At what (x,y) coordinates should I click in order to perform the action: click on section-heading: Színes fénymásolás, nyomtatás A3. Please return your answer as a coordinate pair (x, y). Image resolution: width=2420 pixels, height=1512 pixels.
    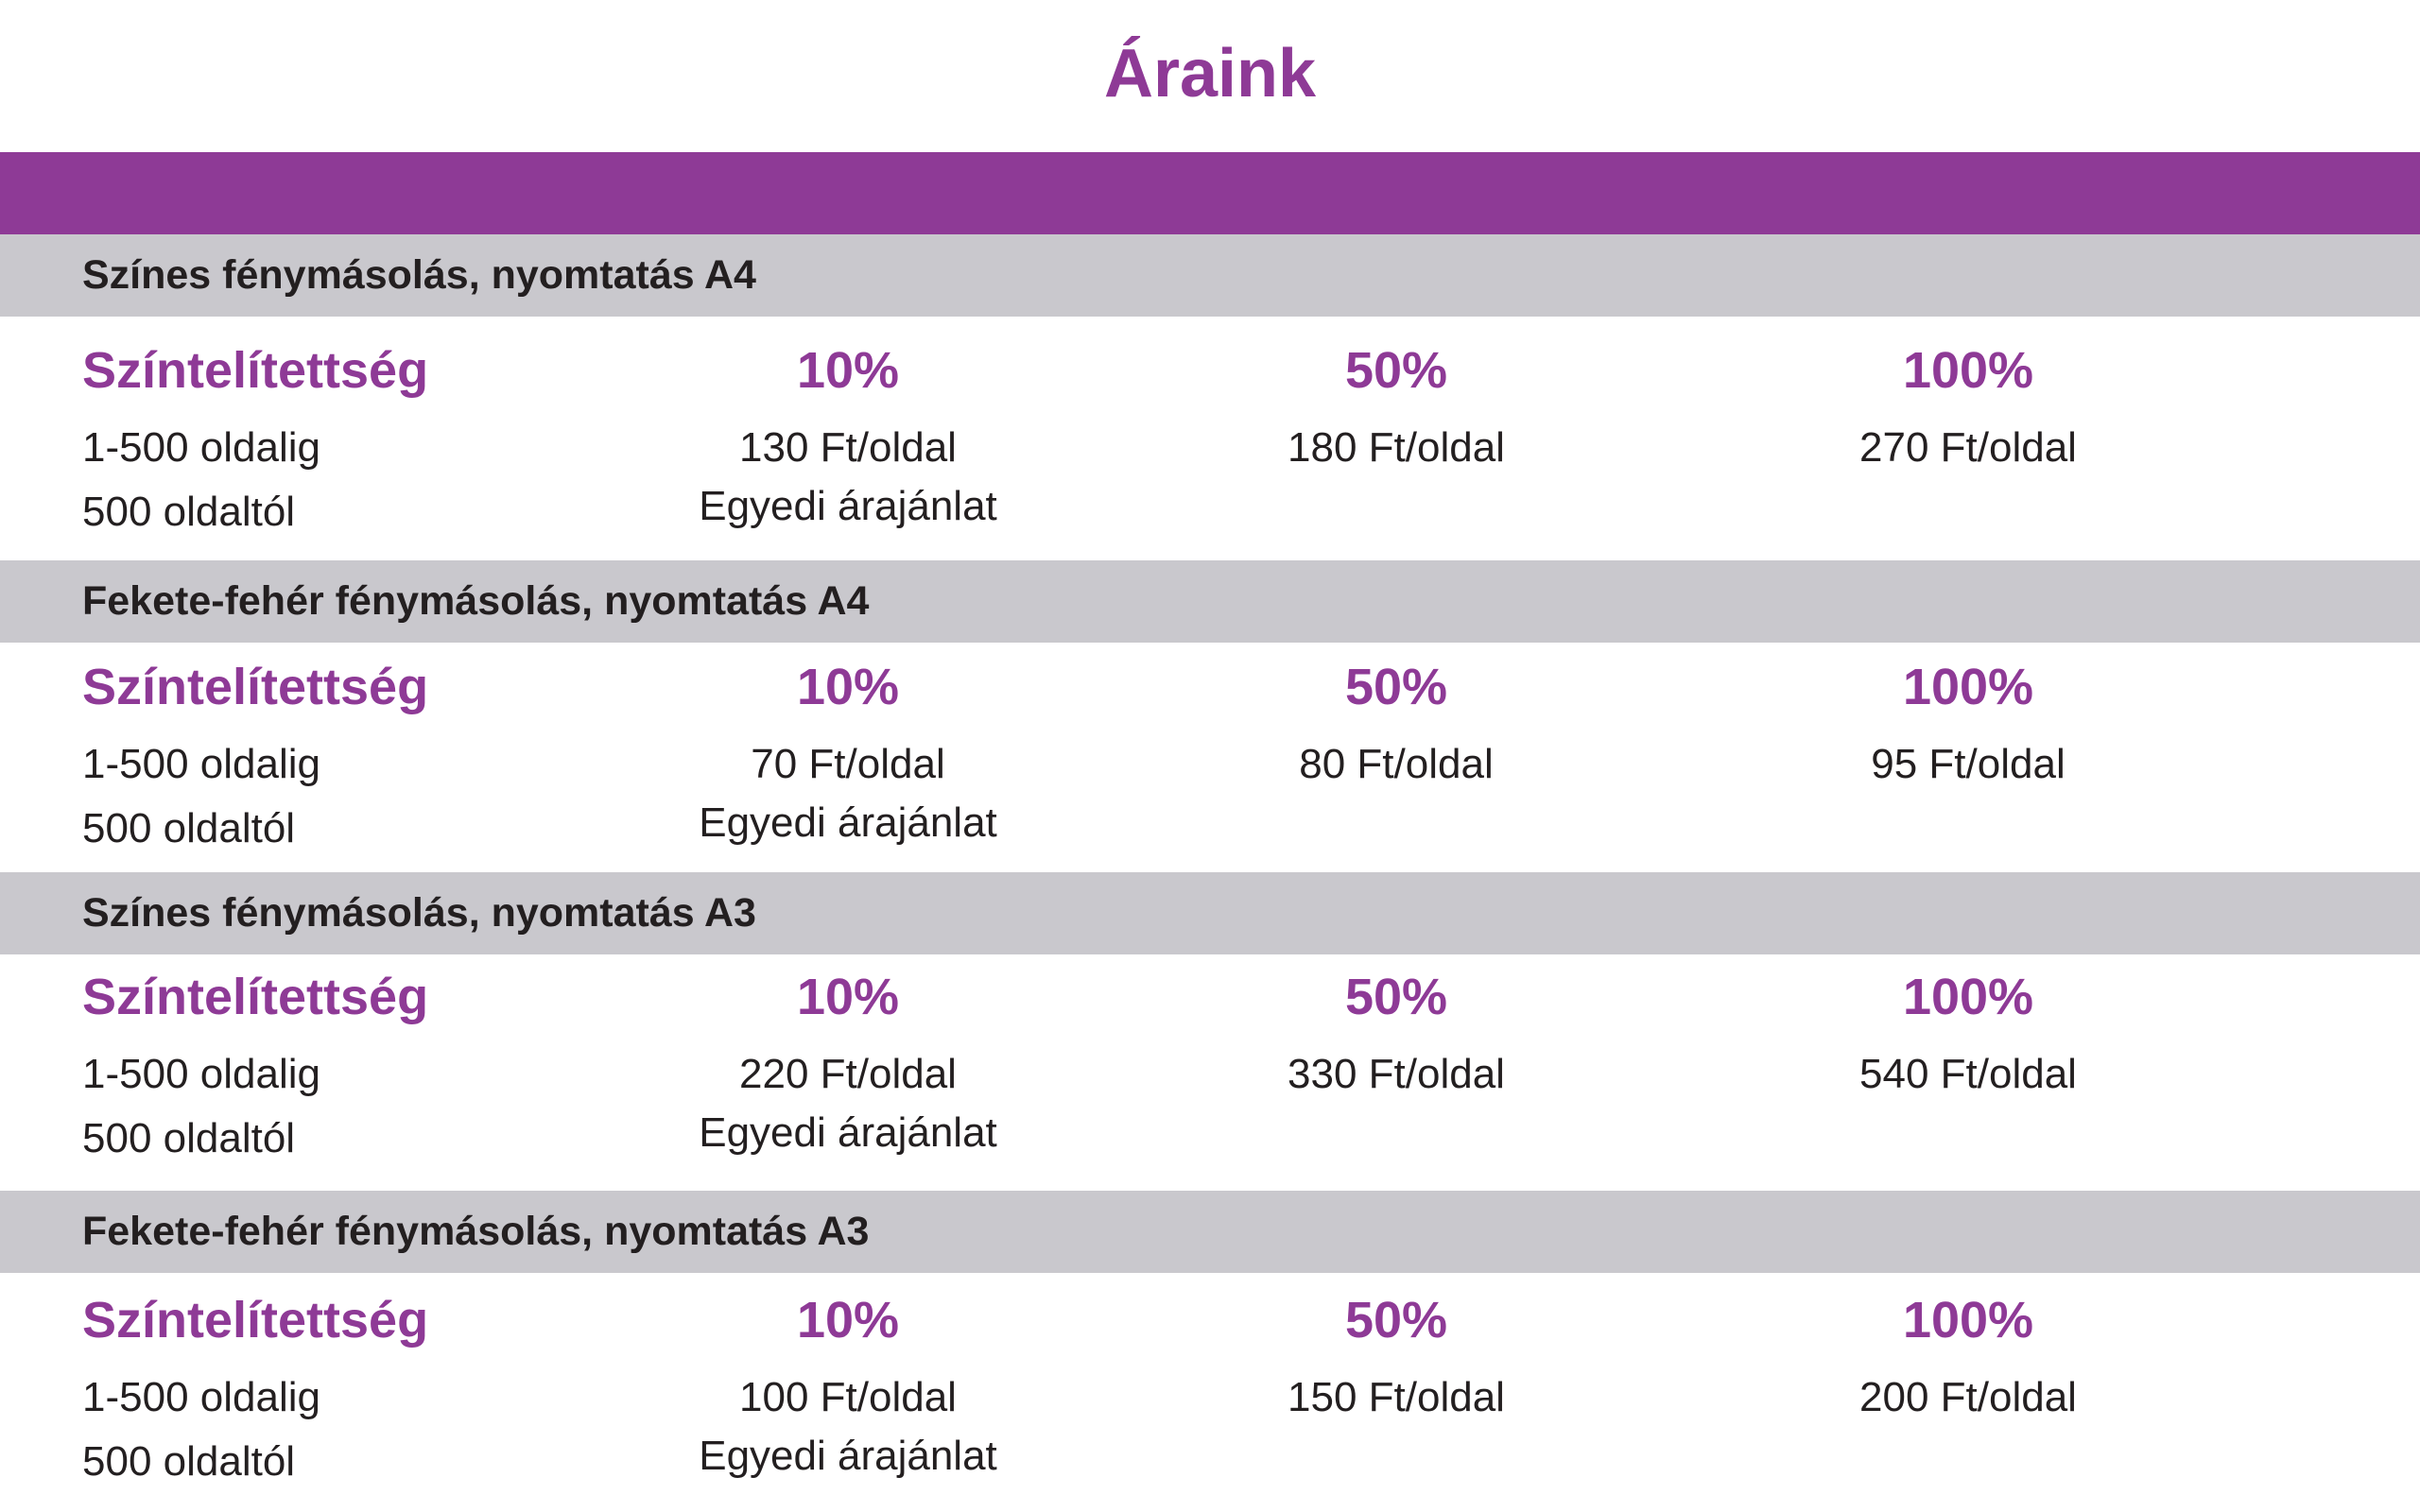
    Looking at the image, I should click on (419, 913).